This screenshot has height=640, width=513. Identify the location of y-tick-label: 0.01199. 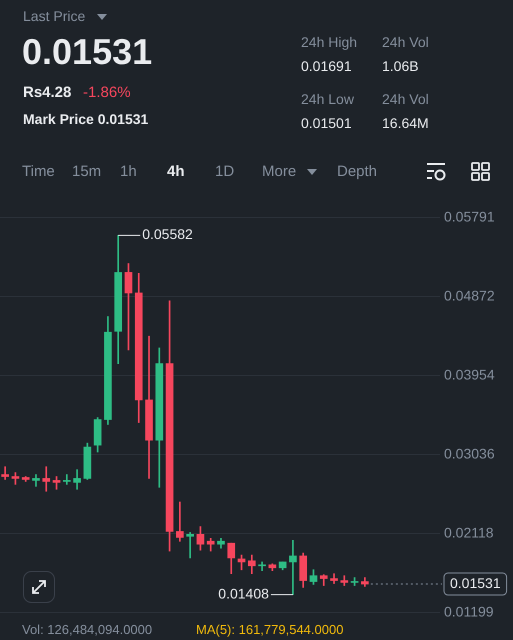
(469, 611).